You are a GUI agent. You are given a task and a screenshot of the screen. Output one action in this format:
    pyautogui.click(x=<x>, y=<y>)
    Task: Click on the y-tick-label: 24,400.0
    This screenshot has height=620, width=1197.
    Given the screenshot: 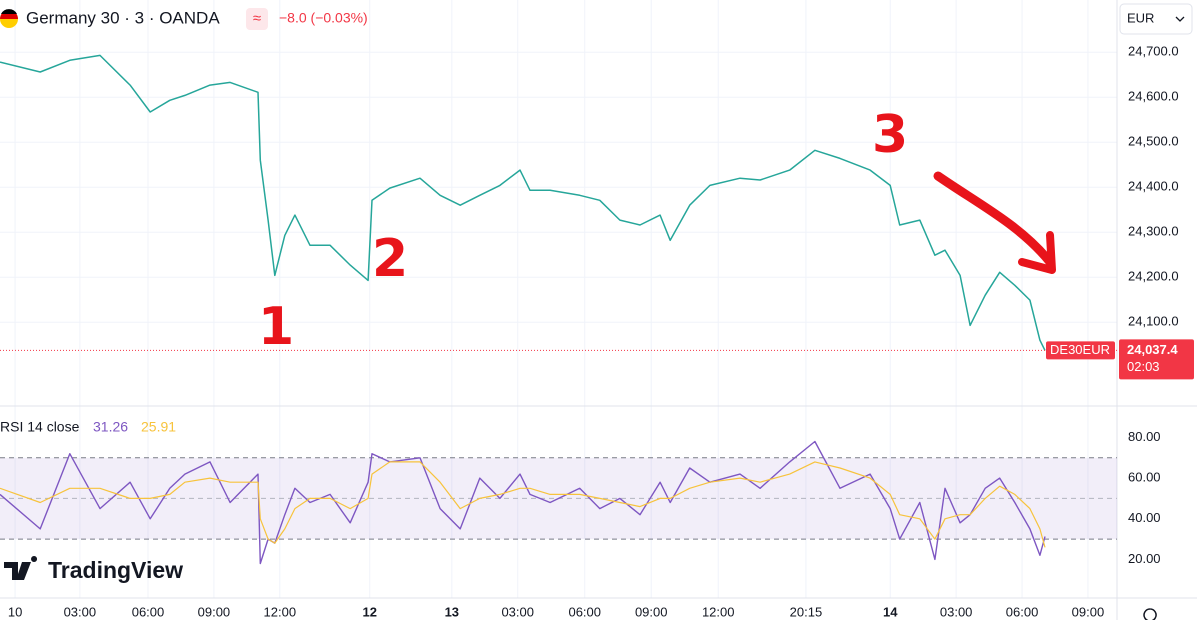 What is the action you would take?
    pyautogui.click(x=1153, y=186)
    